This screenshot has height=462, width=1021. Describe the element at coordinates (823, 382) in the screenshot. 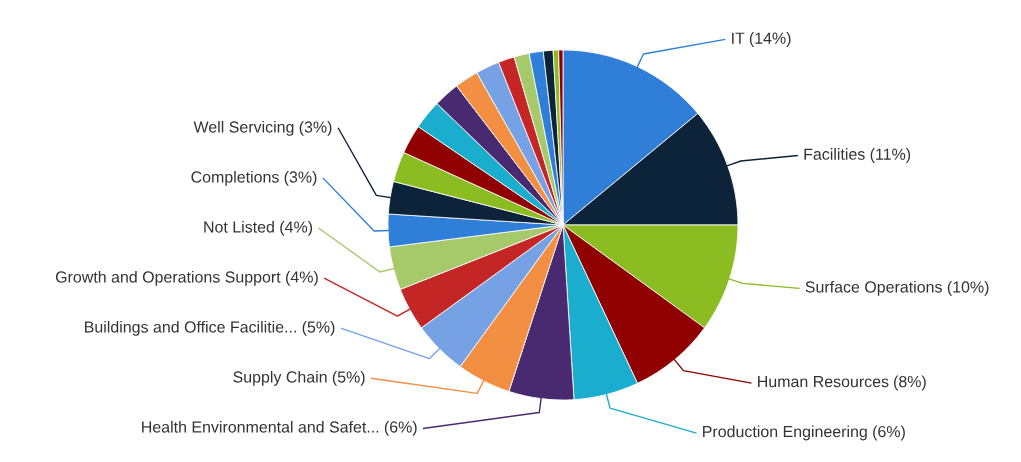

I see `slice-label: Human Resources` at that location.